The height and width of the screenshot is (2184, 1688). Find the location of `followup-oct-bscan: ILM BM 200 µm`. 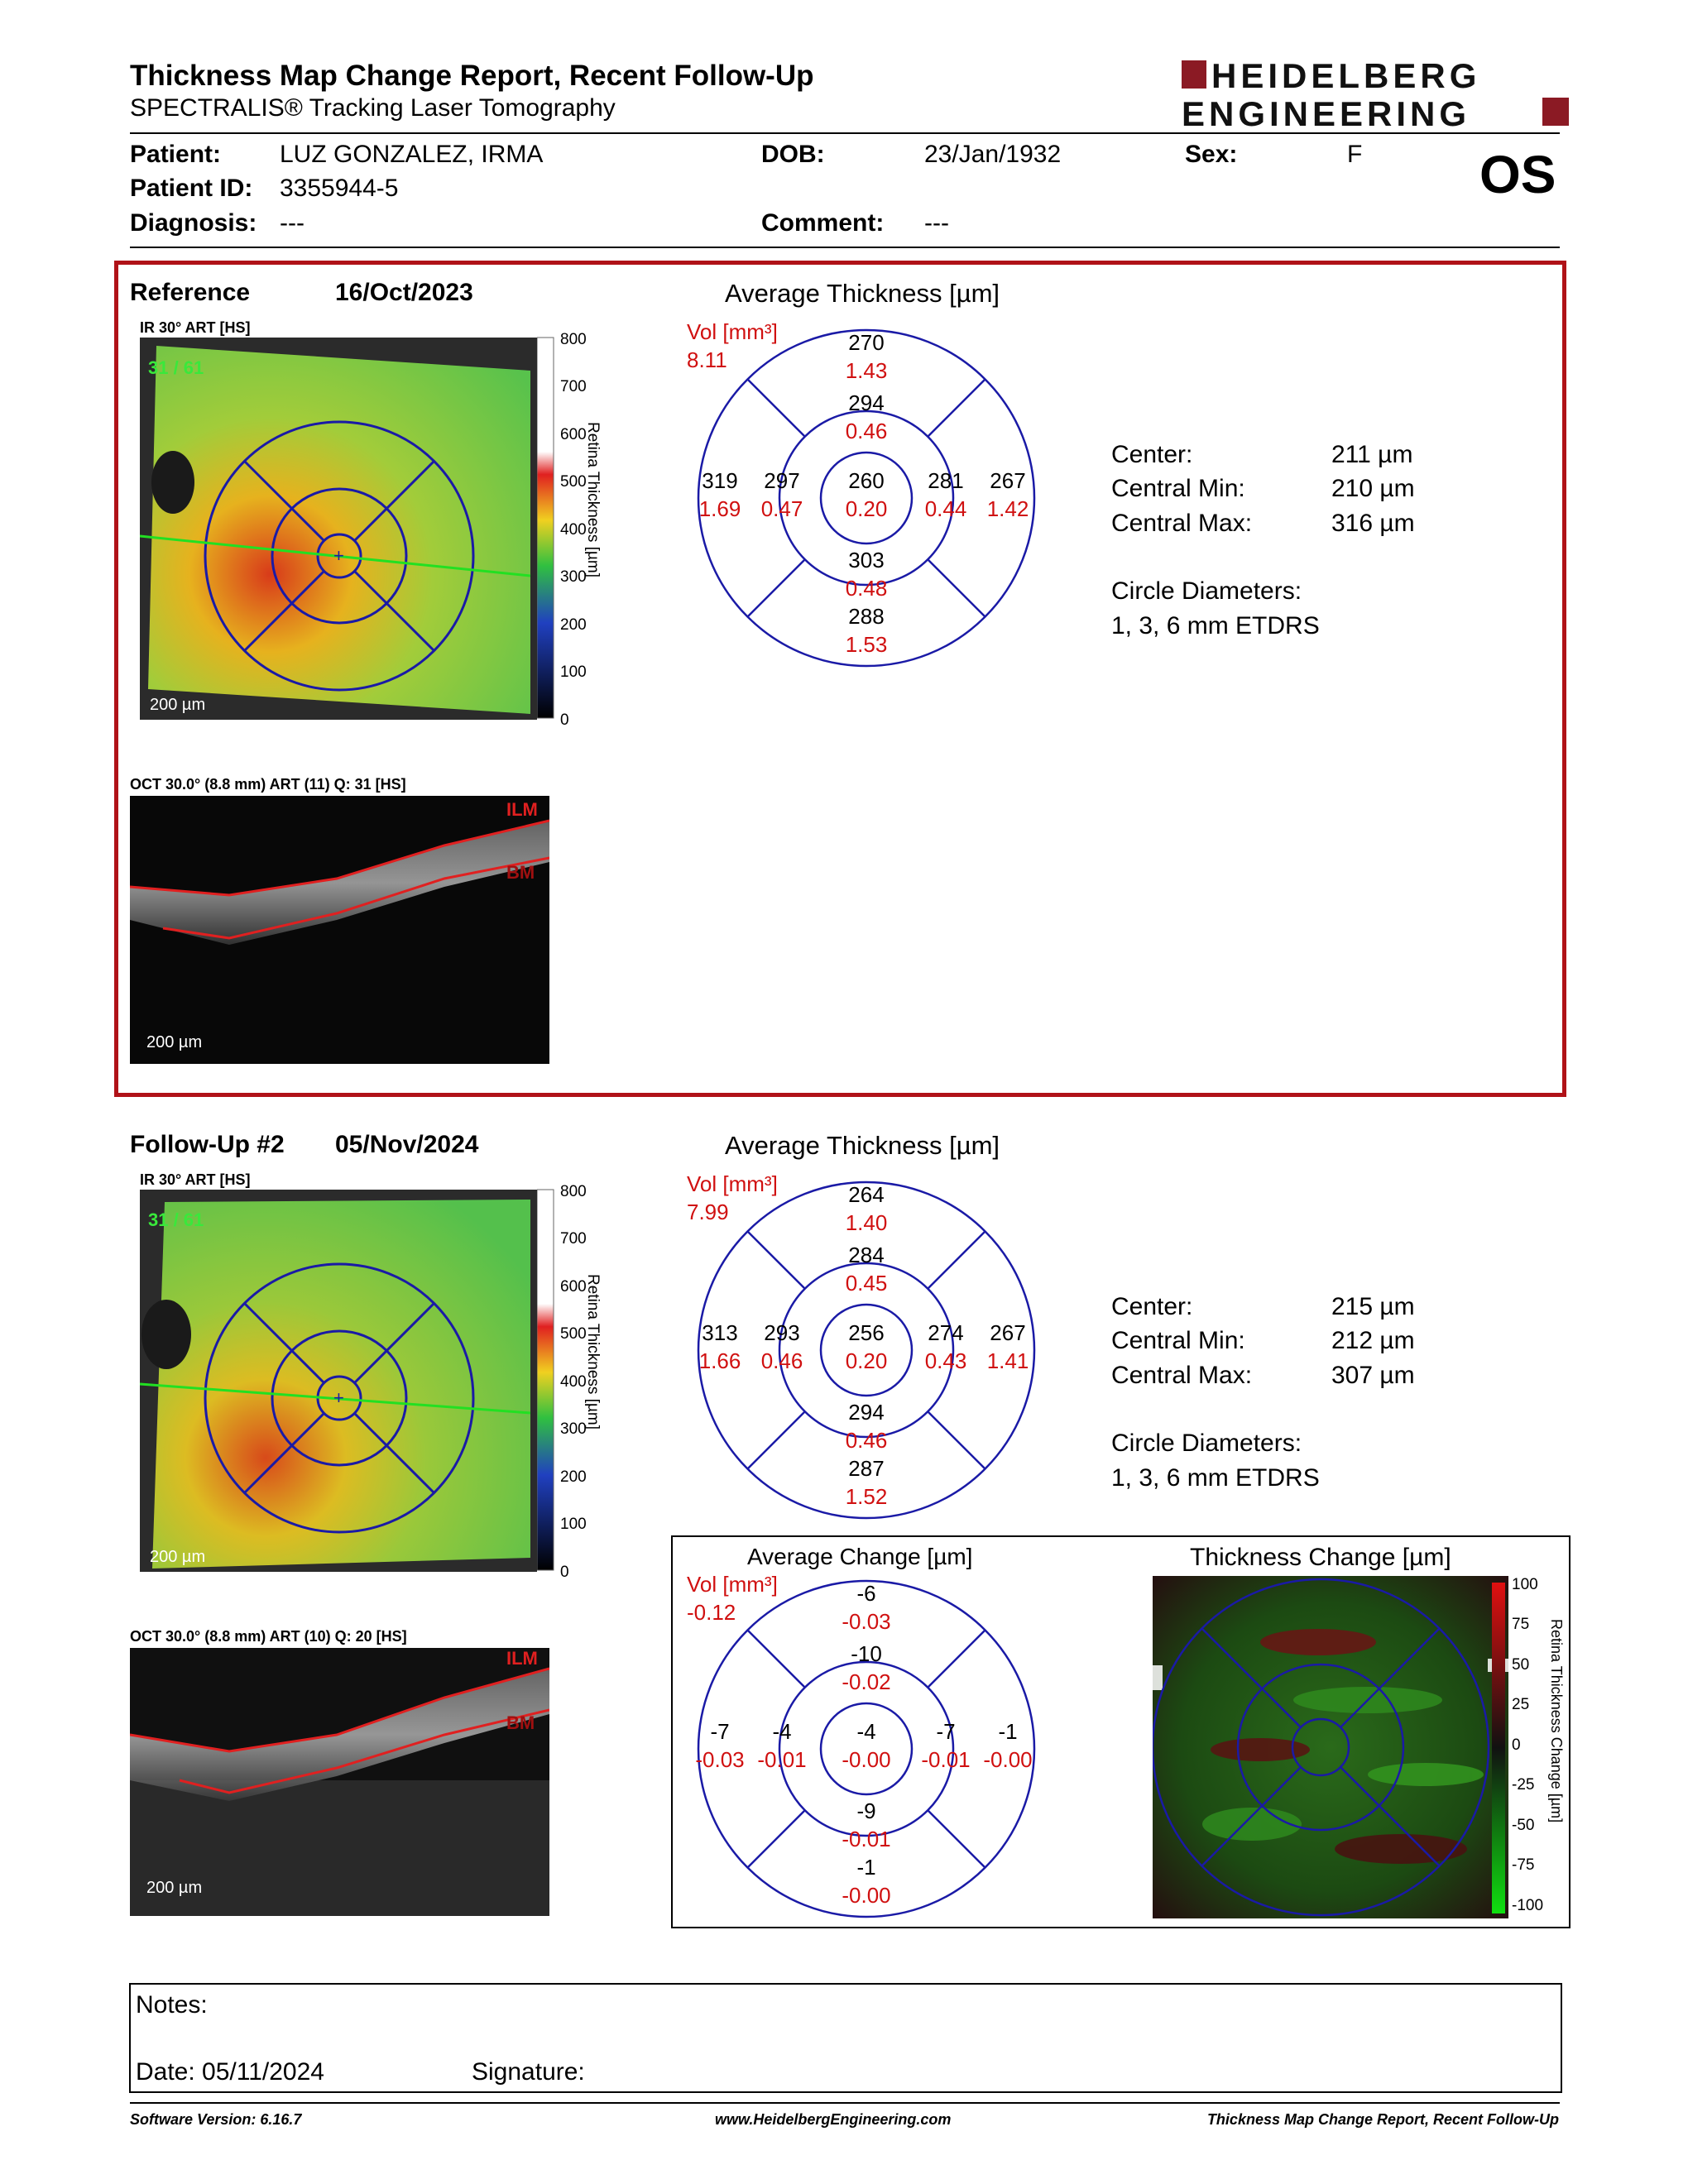

followup-oct-bscan: ILM BM 200 µm is located at coordinates (339, 1782).